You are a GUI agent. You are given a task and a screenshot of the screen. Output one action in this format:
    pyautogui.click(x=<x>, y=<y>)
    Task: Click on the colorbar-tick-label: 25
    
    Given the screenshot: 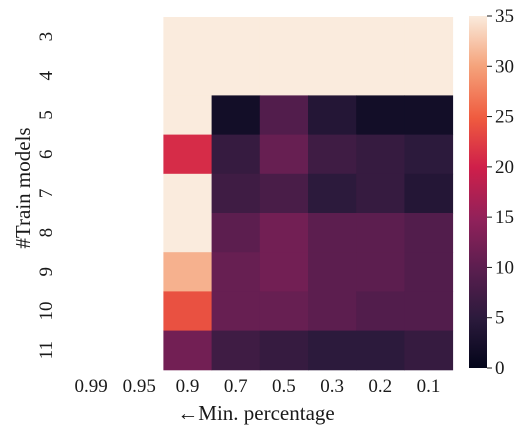 What is the action you would take?
    pyautogui.click(x=504, y=117)
    